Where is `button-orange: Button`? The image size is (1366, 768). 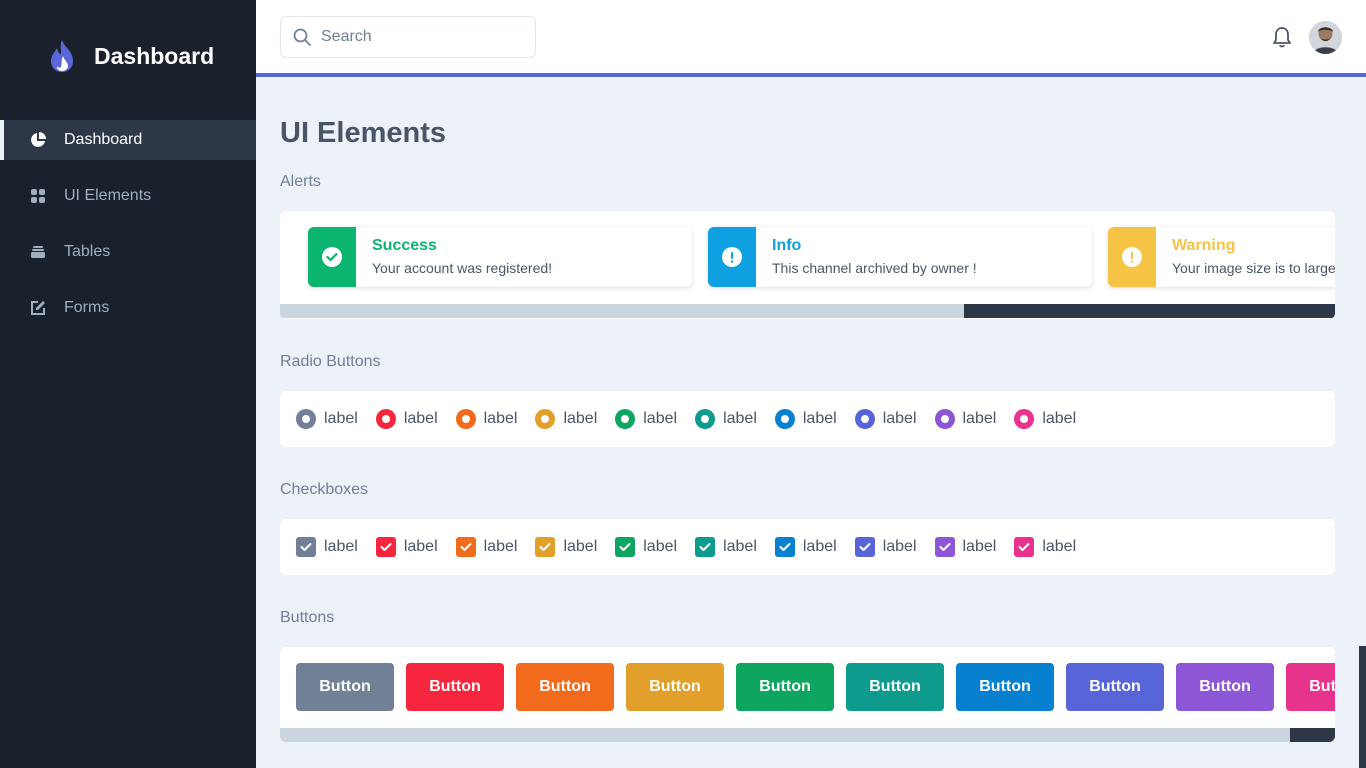 button-orange: Button is located at coordinates (565, 687).